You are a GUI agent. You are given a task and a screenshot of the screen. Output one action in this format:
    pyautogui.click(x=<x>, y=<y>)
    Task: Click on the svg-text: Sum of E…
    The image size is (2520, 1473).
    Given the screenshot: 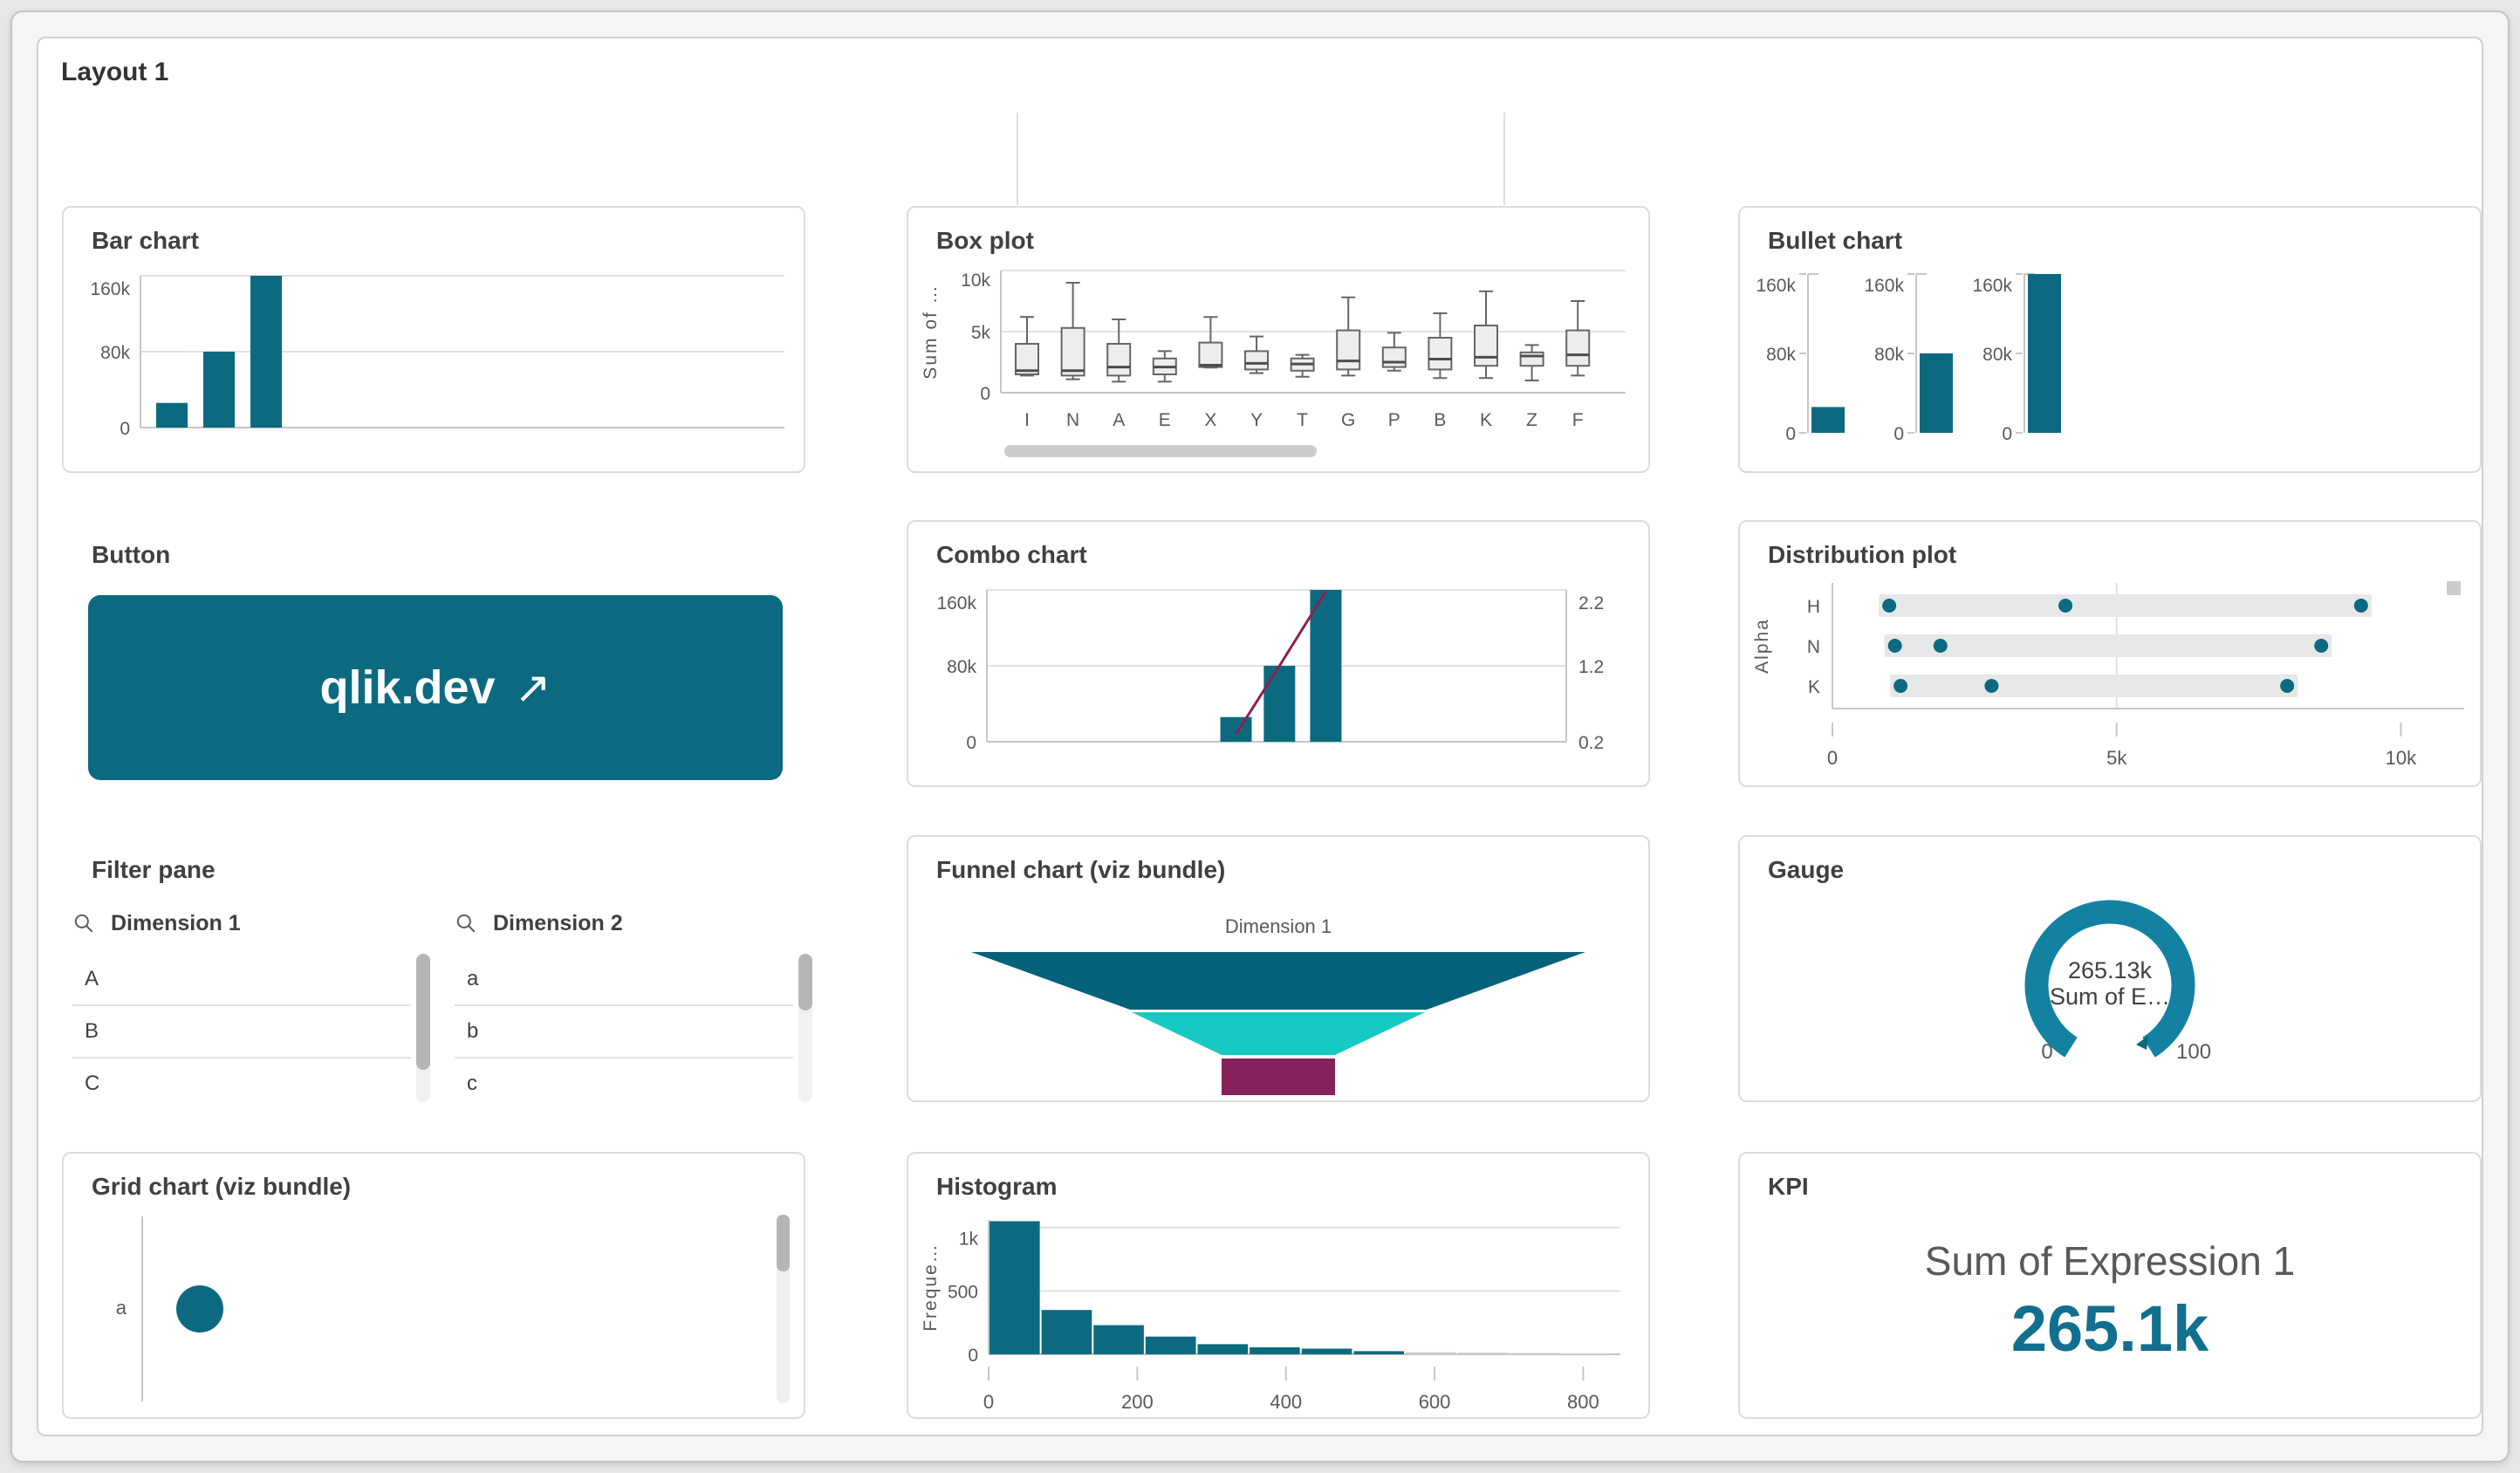 What is the action you would take?
    pyautogui.click(x=2110, y=996)
    